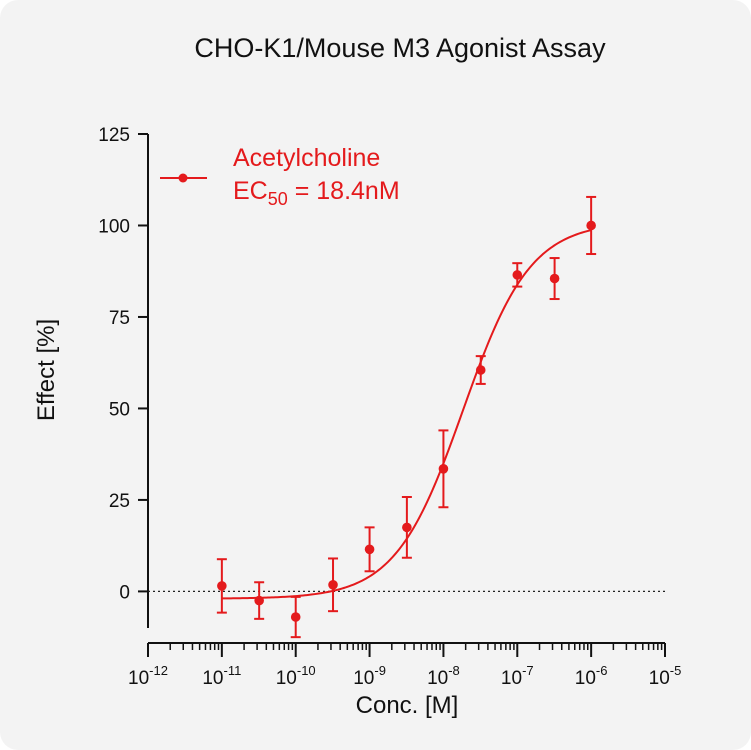 The width and height of the screenshot is (751, 750). What do you see at coordinates (400, 48) in the screenshot?
I see `chart-title: CHO-K1/Mouse M3 Agonist Assay` at bounding box center [400, 48].